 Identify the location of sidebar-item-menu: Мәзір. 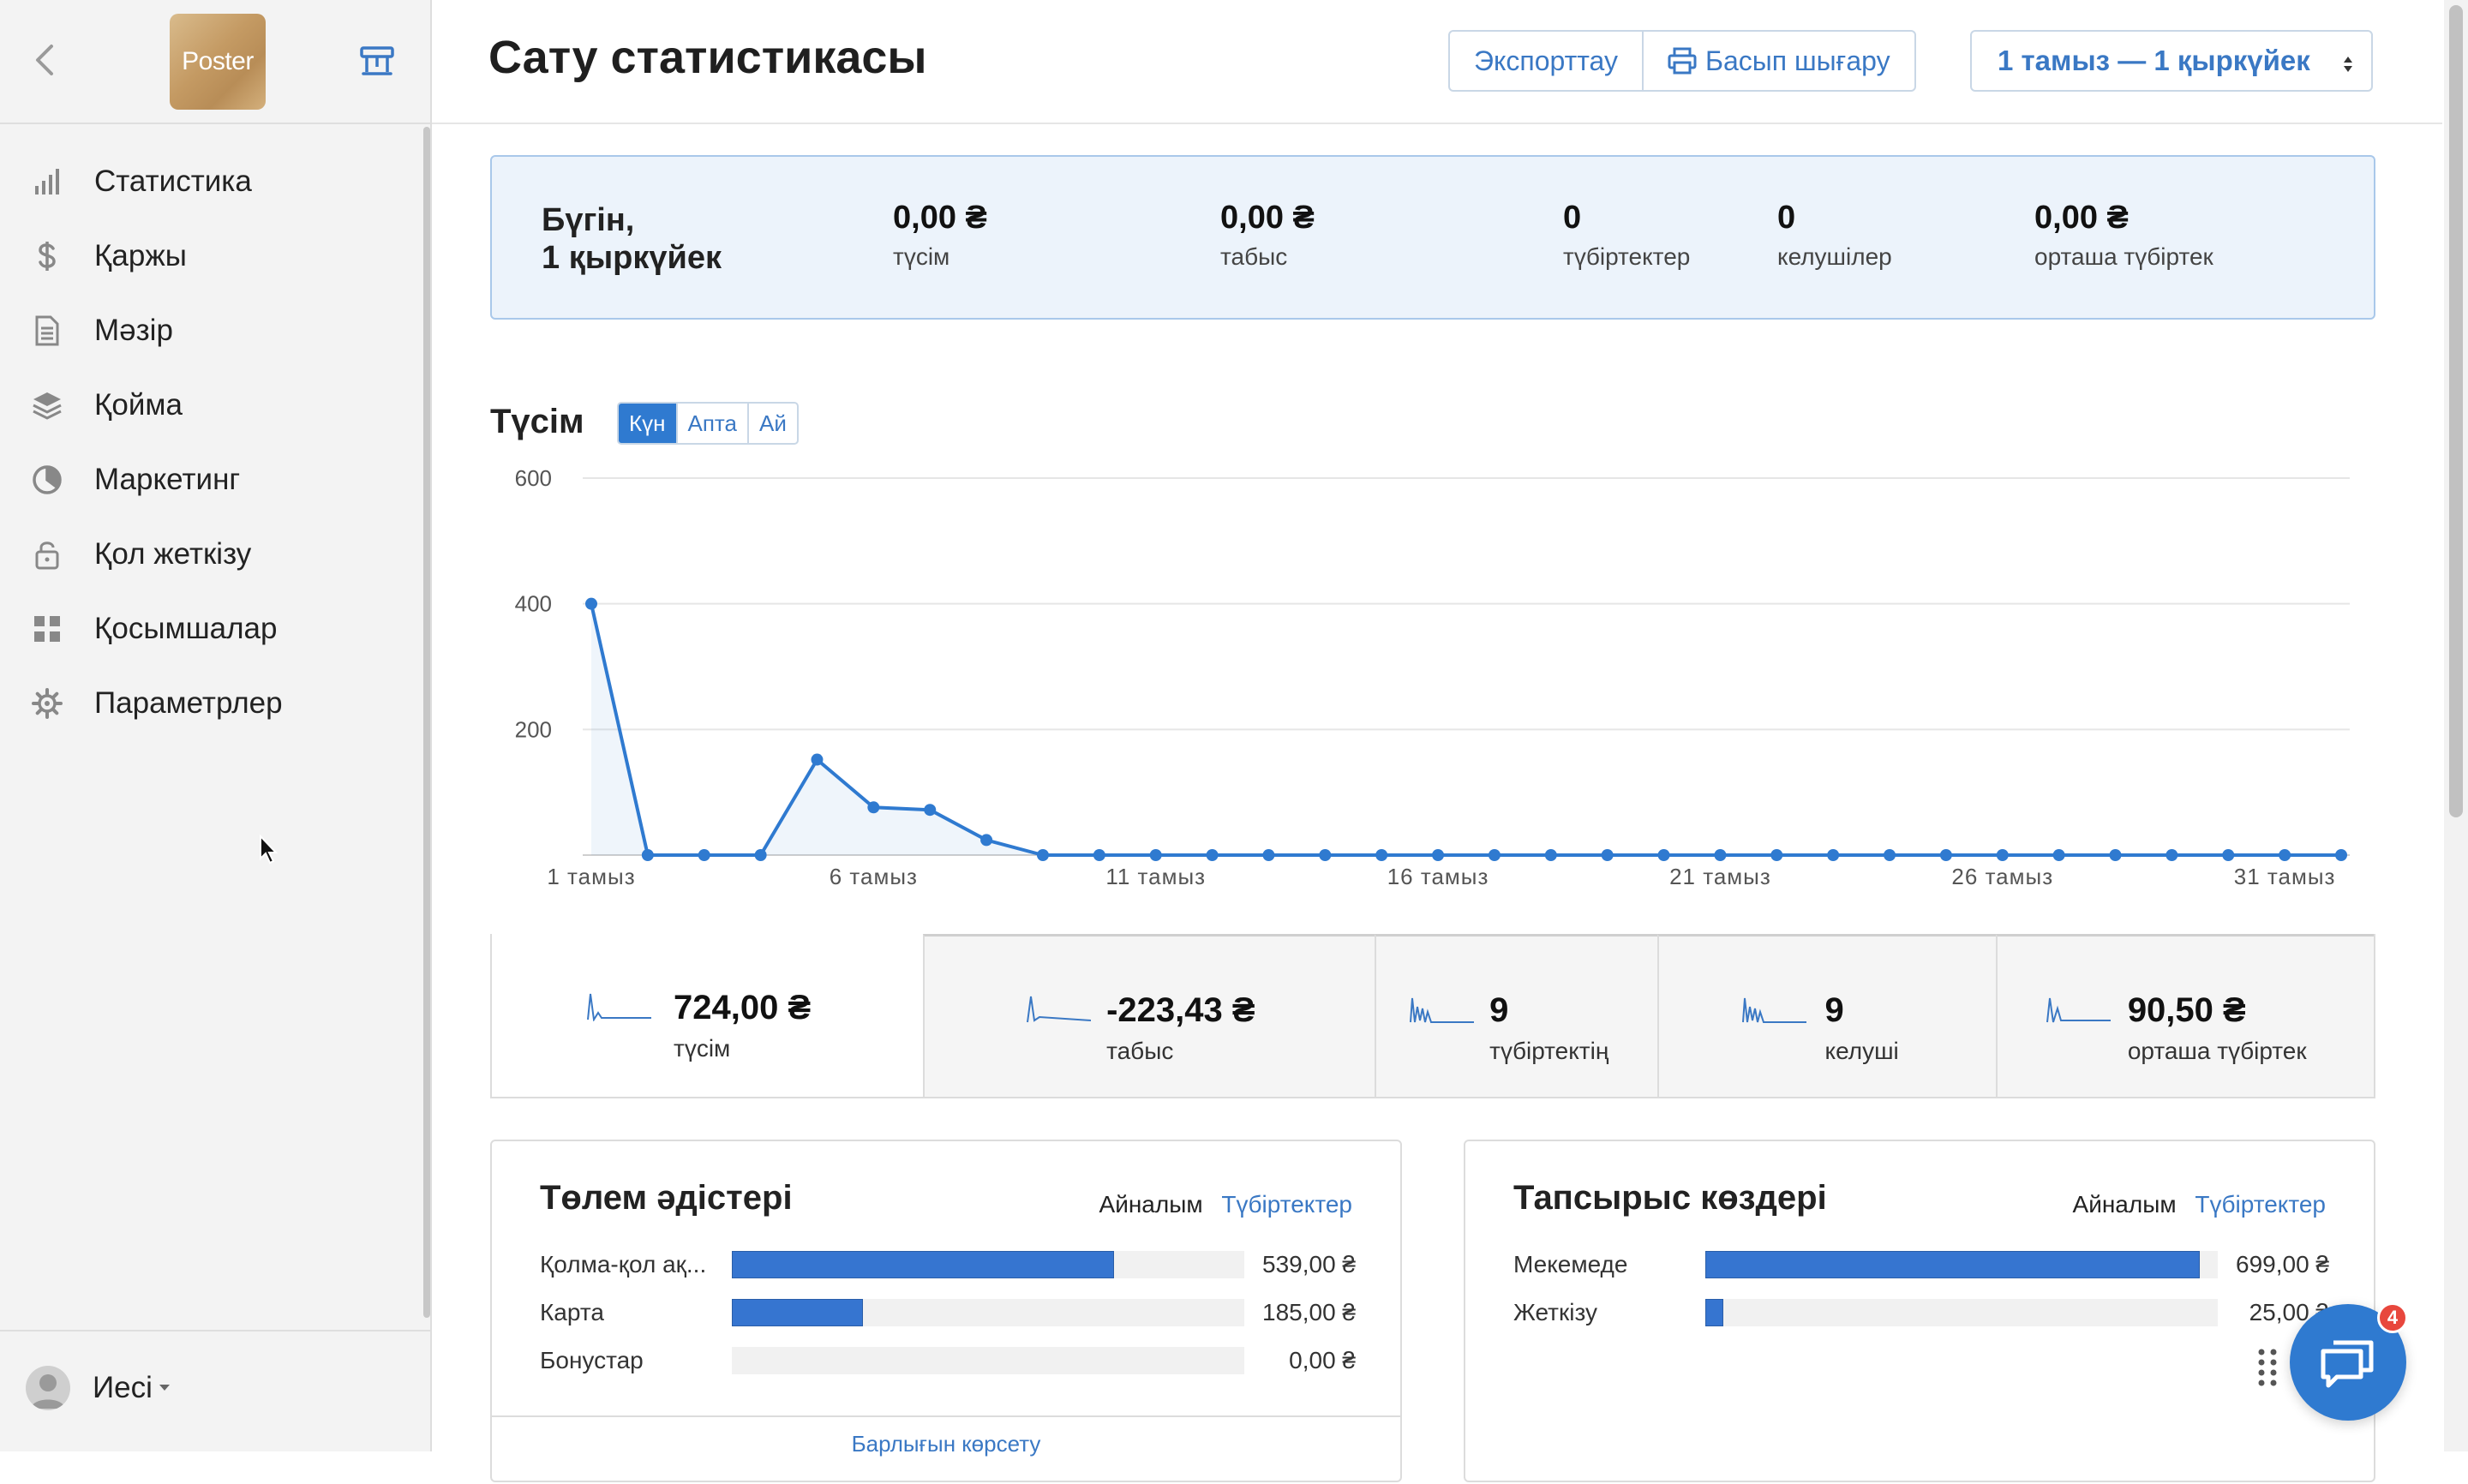
(212, 330).